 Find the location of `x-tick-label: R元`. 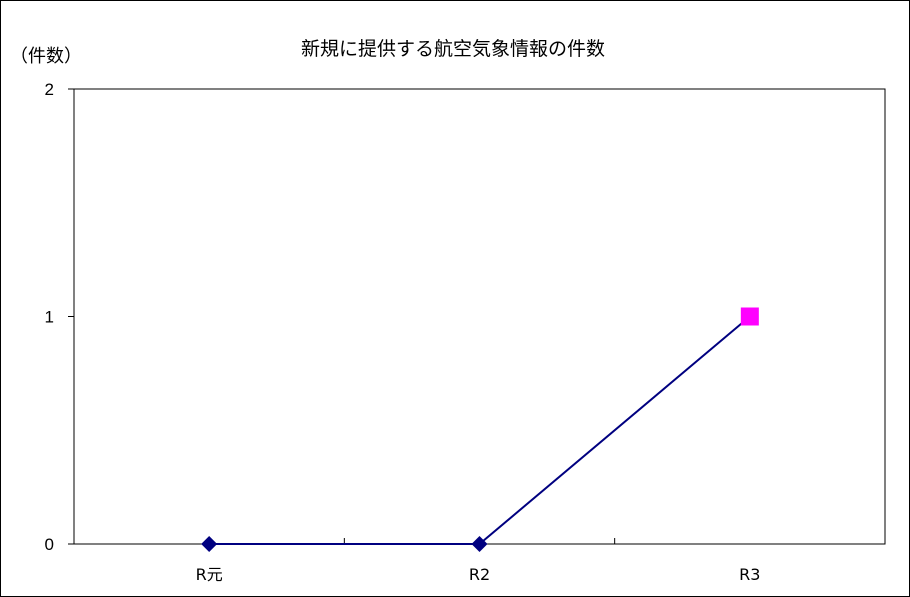

x-tick-label: R元 is located at coordinates (209, 574).